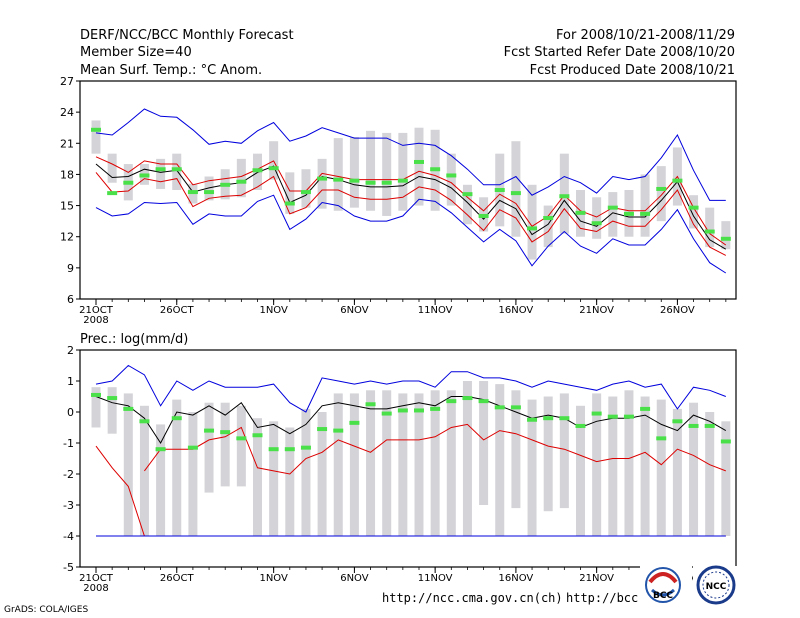 Image resolution: width=800 pixels, height=618 pixels. Describe the element at coordinates (354, 578) in the screenshot. I see `x-tick-label: 6NOV` at that location.